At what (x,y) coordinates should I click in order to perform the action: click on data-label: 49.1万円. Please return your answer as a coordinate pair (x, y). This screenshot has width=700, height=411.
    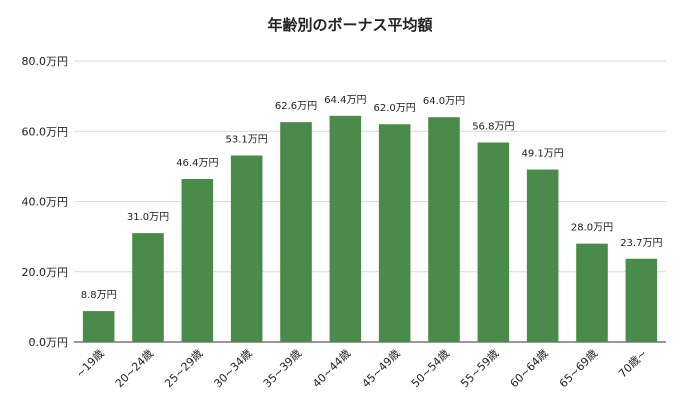
    Looking at the image, I should click on (543, 154).